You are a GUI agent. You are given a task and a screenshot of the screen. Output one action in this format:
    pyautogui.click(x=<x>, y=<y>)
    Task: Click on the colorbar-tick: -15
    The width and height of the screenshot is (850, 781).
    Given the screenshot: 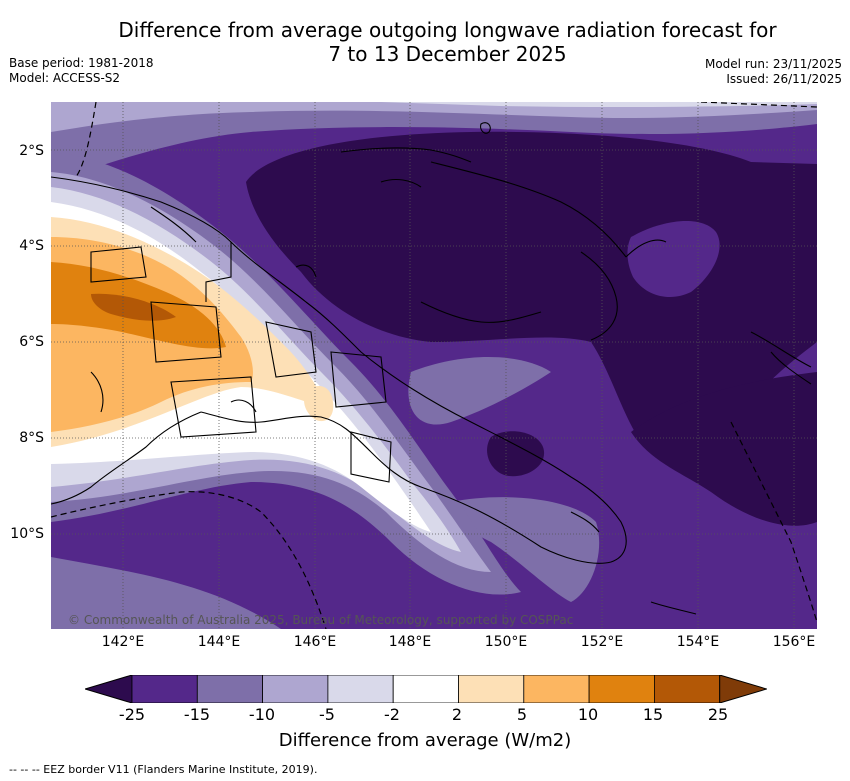 What is the action you would take?
    pyautogui.click(x=197, y=714)
    